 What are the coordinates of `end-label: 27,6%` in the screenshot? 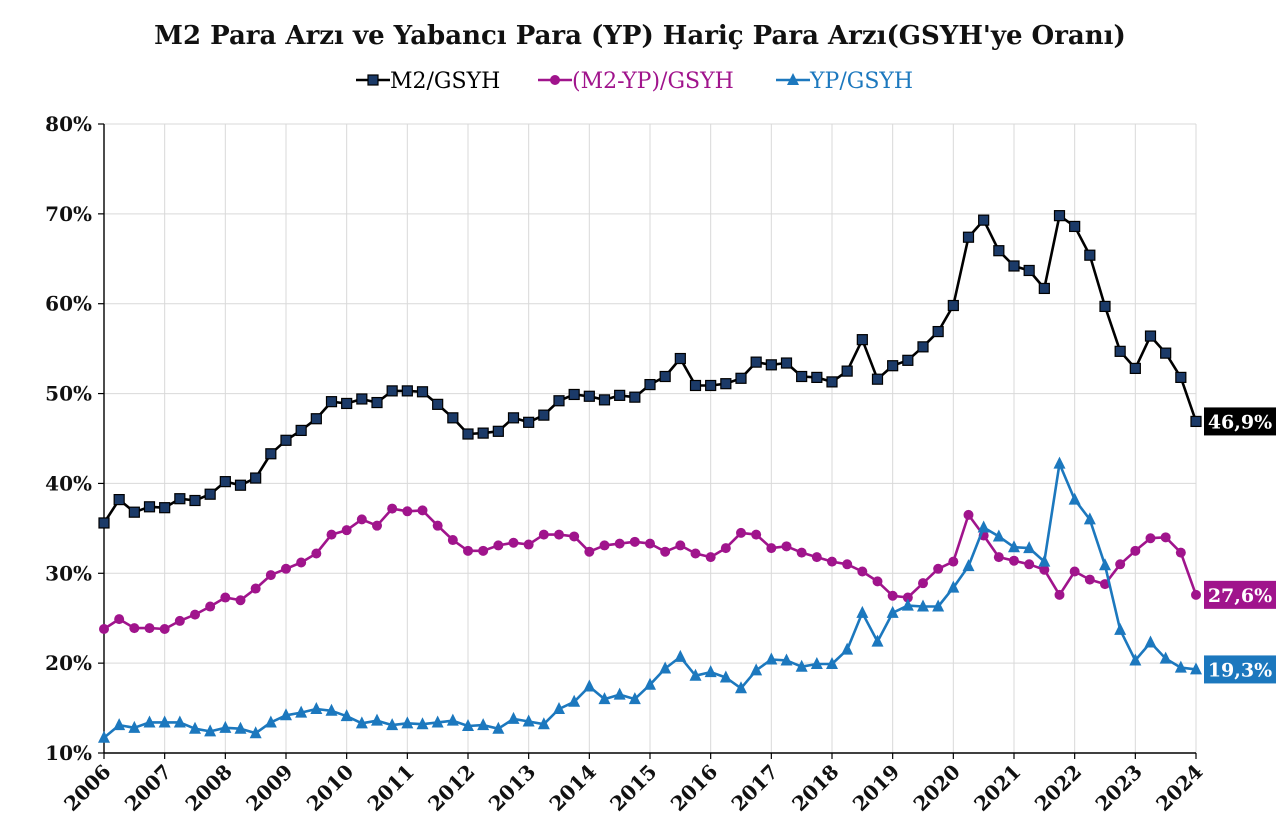 It's located at (1240, 596).